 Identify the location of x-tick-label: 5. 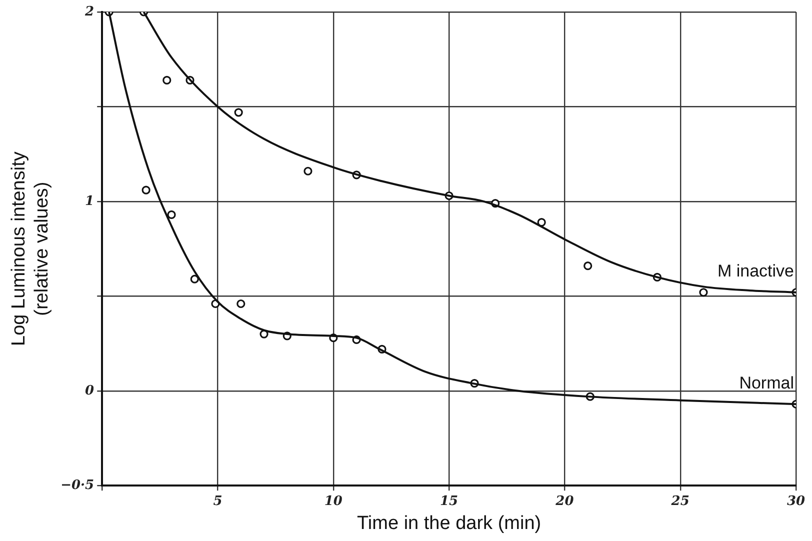
(217, 501).